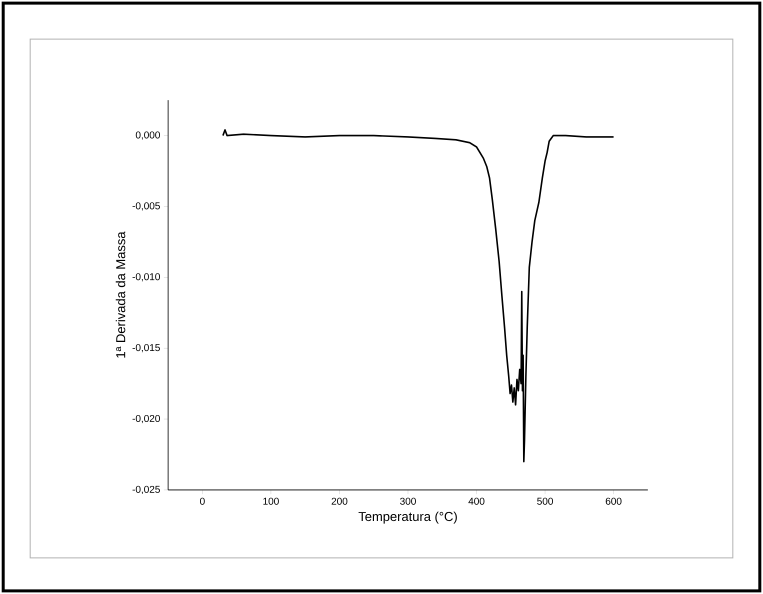  I want to click on y-tick-label: -0,020, so click(146, 419).